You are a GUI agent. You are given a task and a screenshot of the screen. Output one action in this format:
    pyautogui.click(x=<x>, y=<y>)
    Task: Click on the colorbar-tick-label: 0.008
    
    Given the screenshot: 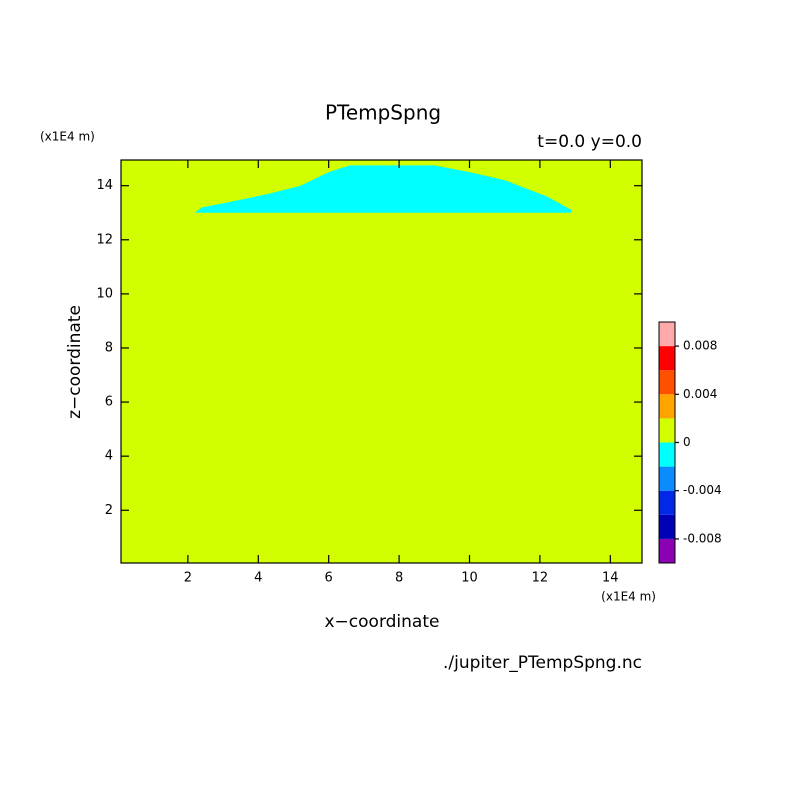 What is the action you would take?
    pyautogui.click(x=700, y=346)
    